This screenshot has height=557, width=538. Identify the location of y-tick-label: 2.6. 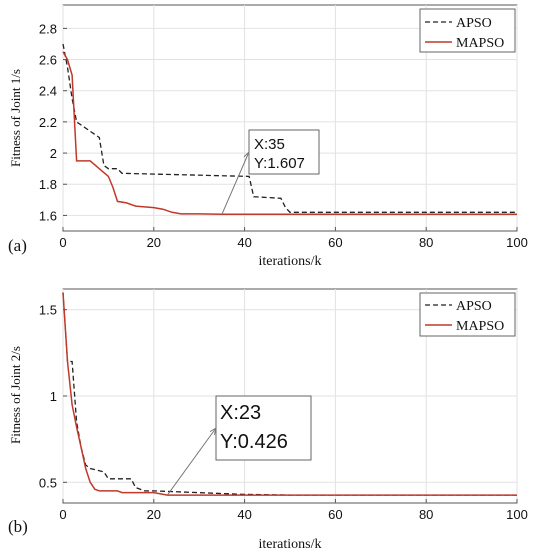
(48, 60).